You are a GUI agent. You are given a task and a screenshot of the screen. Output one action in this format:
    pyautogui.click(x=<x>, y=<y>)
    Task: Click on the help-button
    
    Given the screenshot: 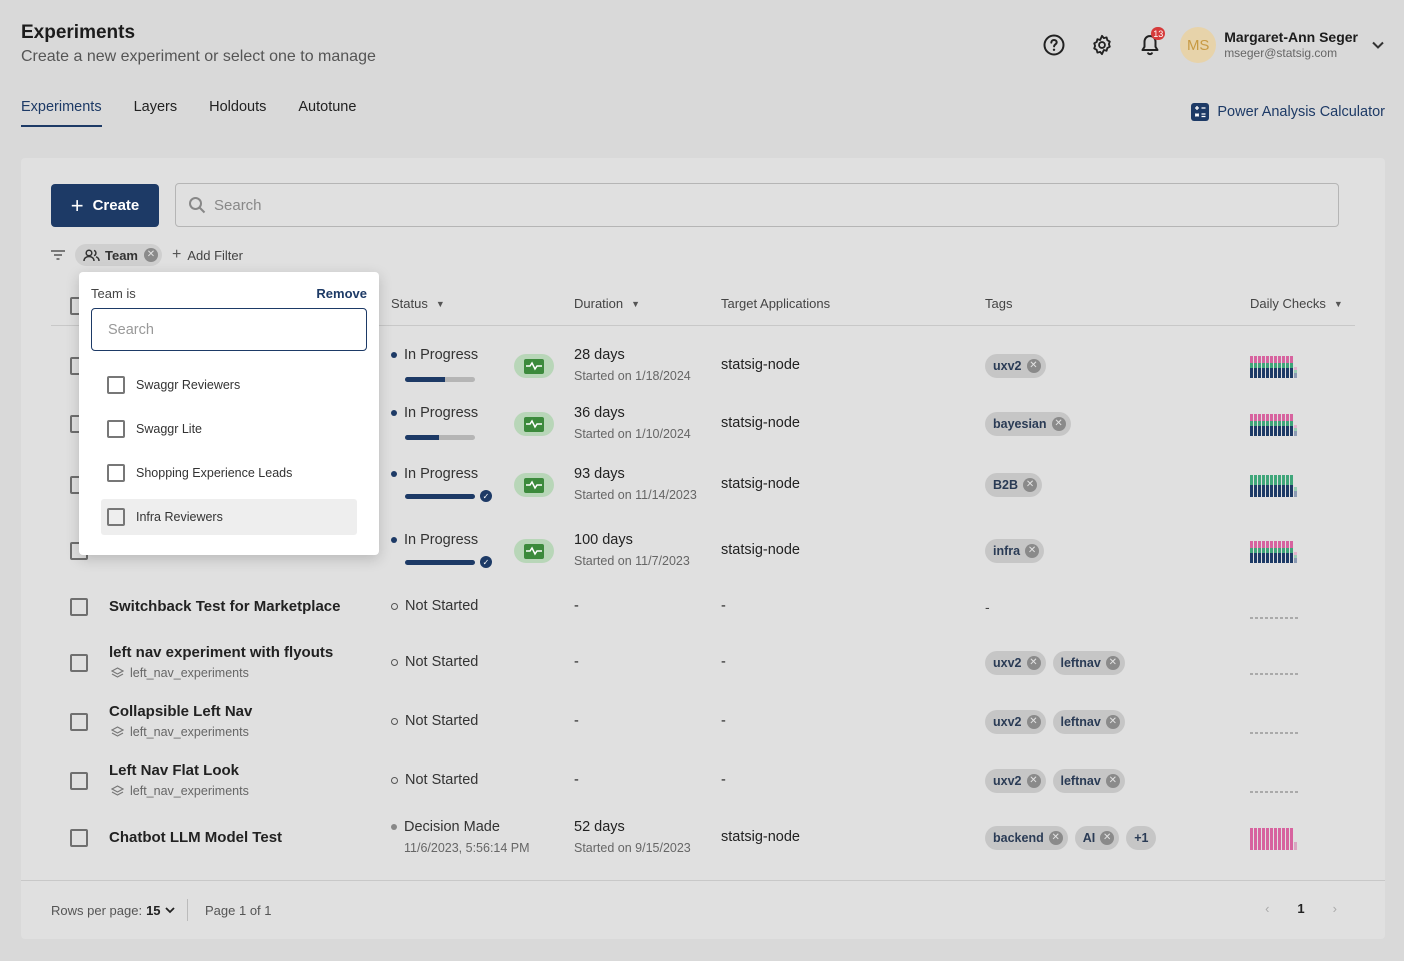 What is the action you would take?
    pyautogui.click(x=1054, y=45)
    